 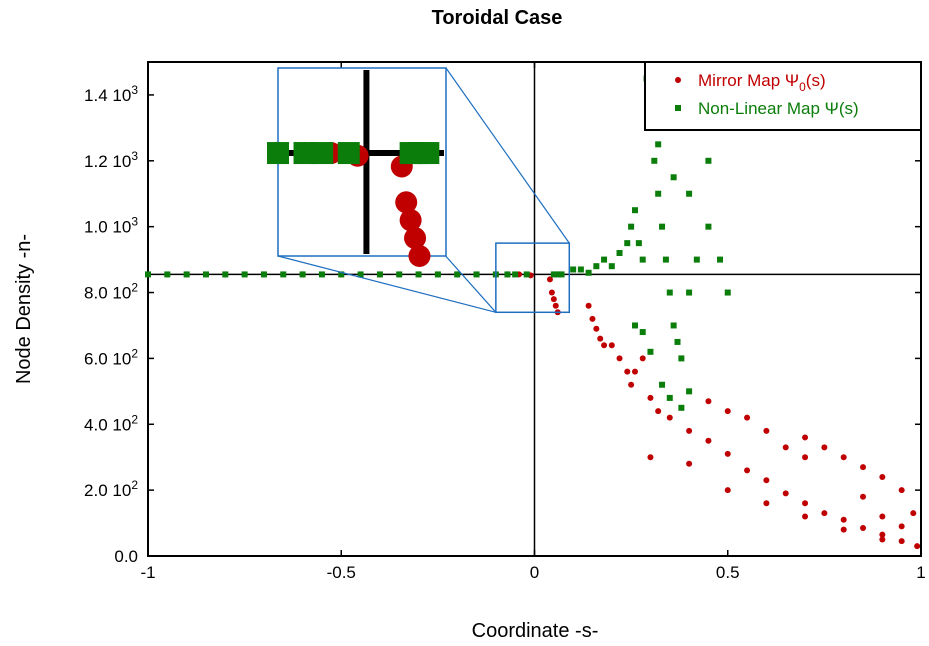 I want to click on y-tick-label: 1.4 103, so click(x=111, y=94).